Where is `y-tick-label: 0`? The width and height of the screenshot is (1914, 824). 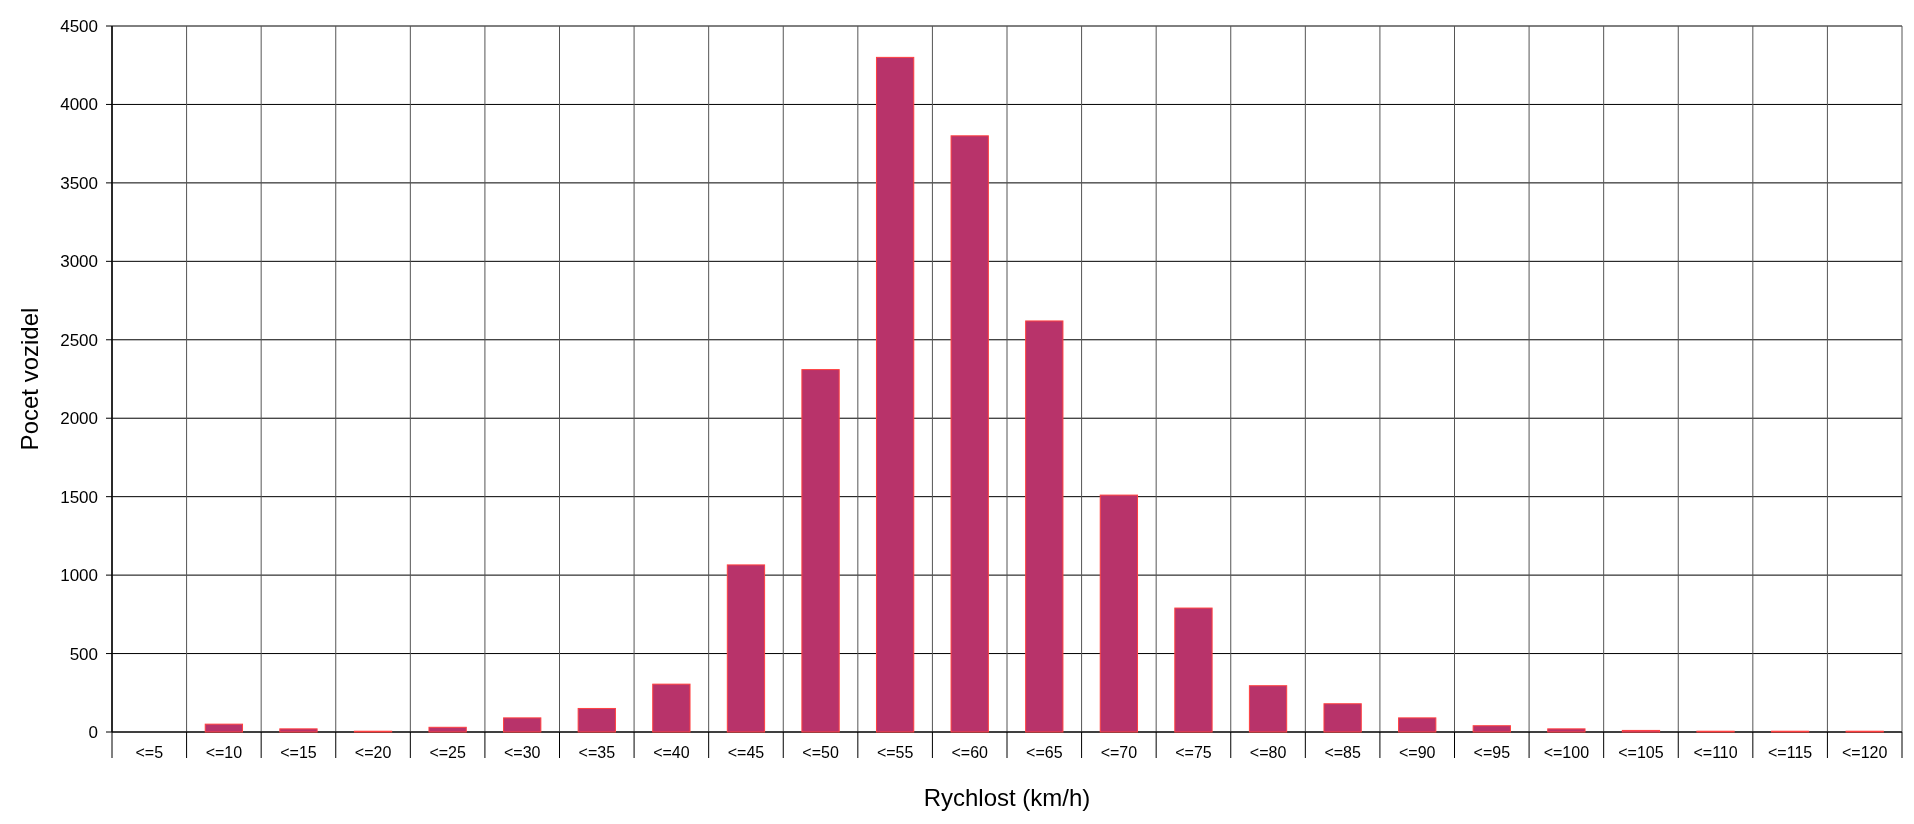 y-tick-label: 0 is located at coordinates (93, 732).